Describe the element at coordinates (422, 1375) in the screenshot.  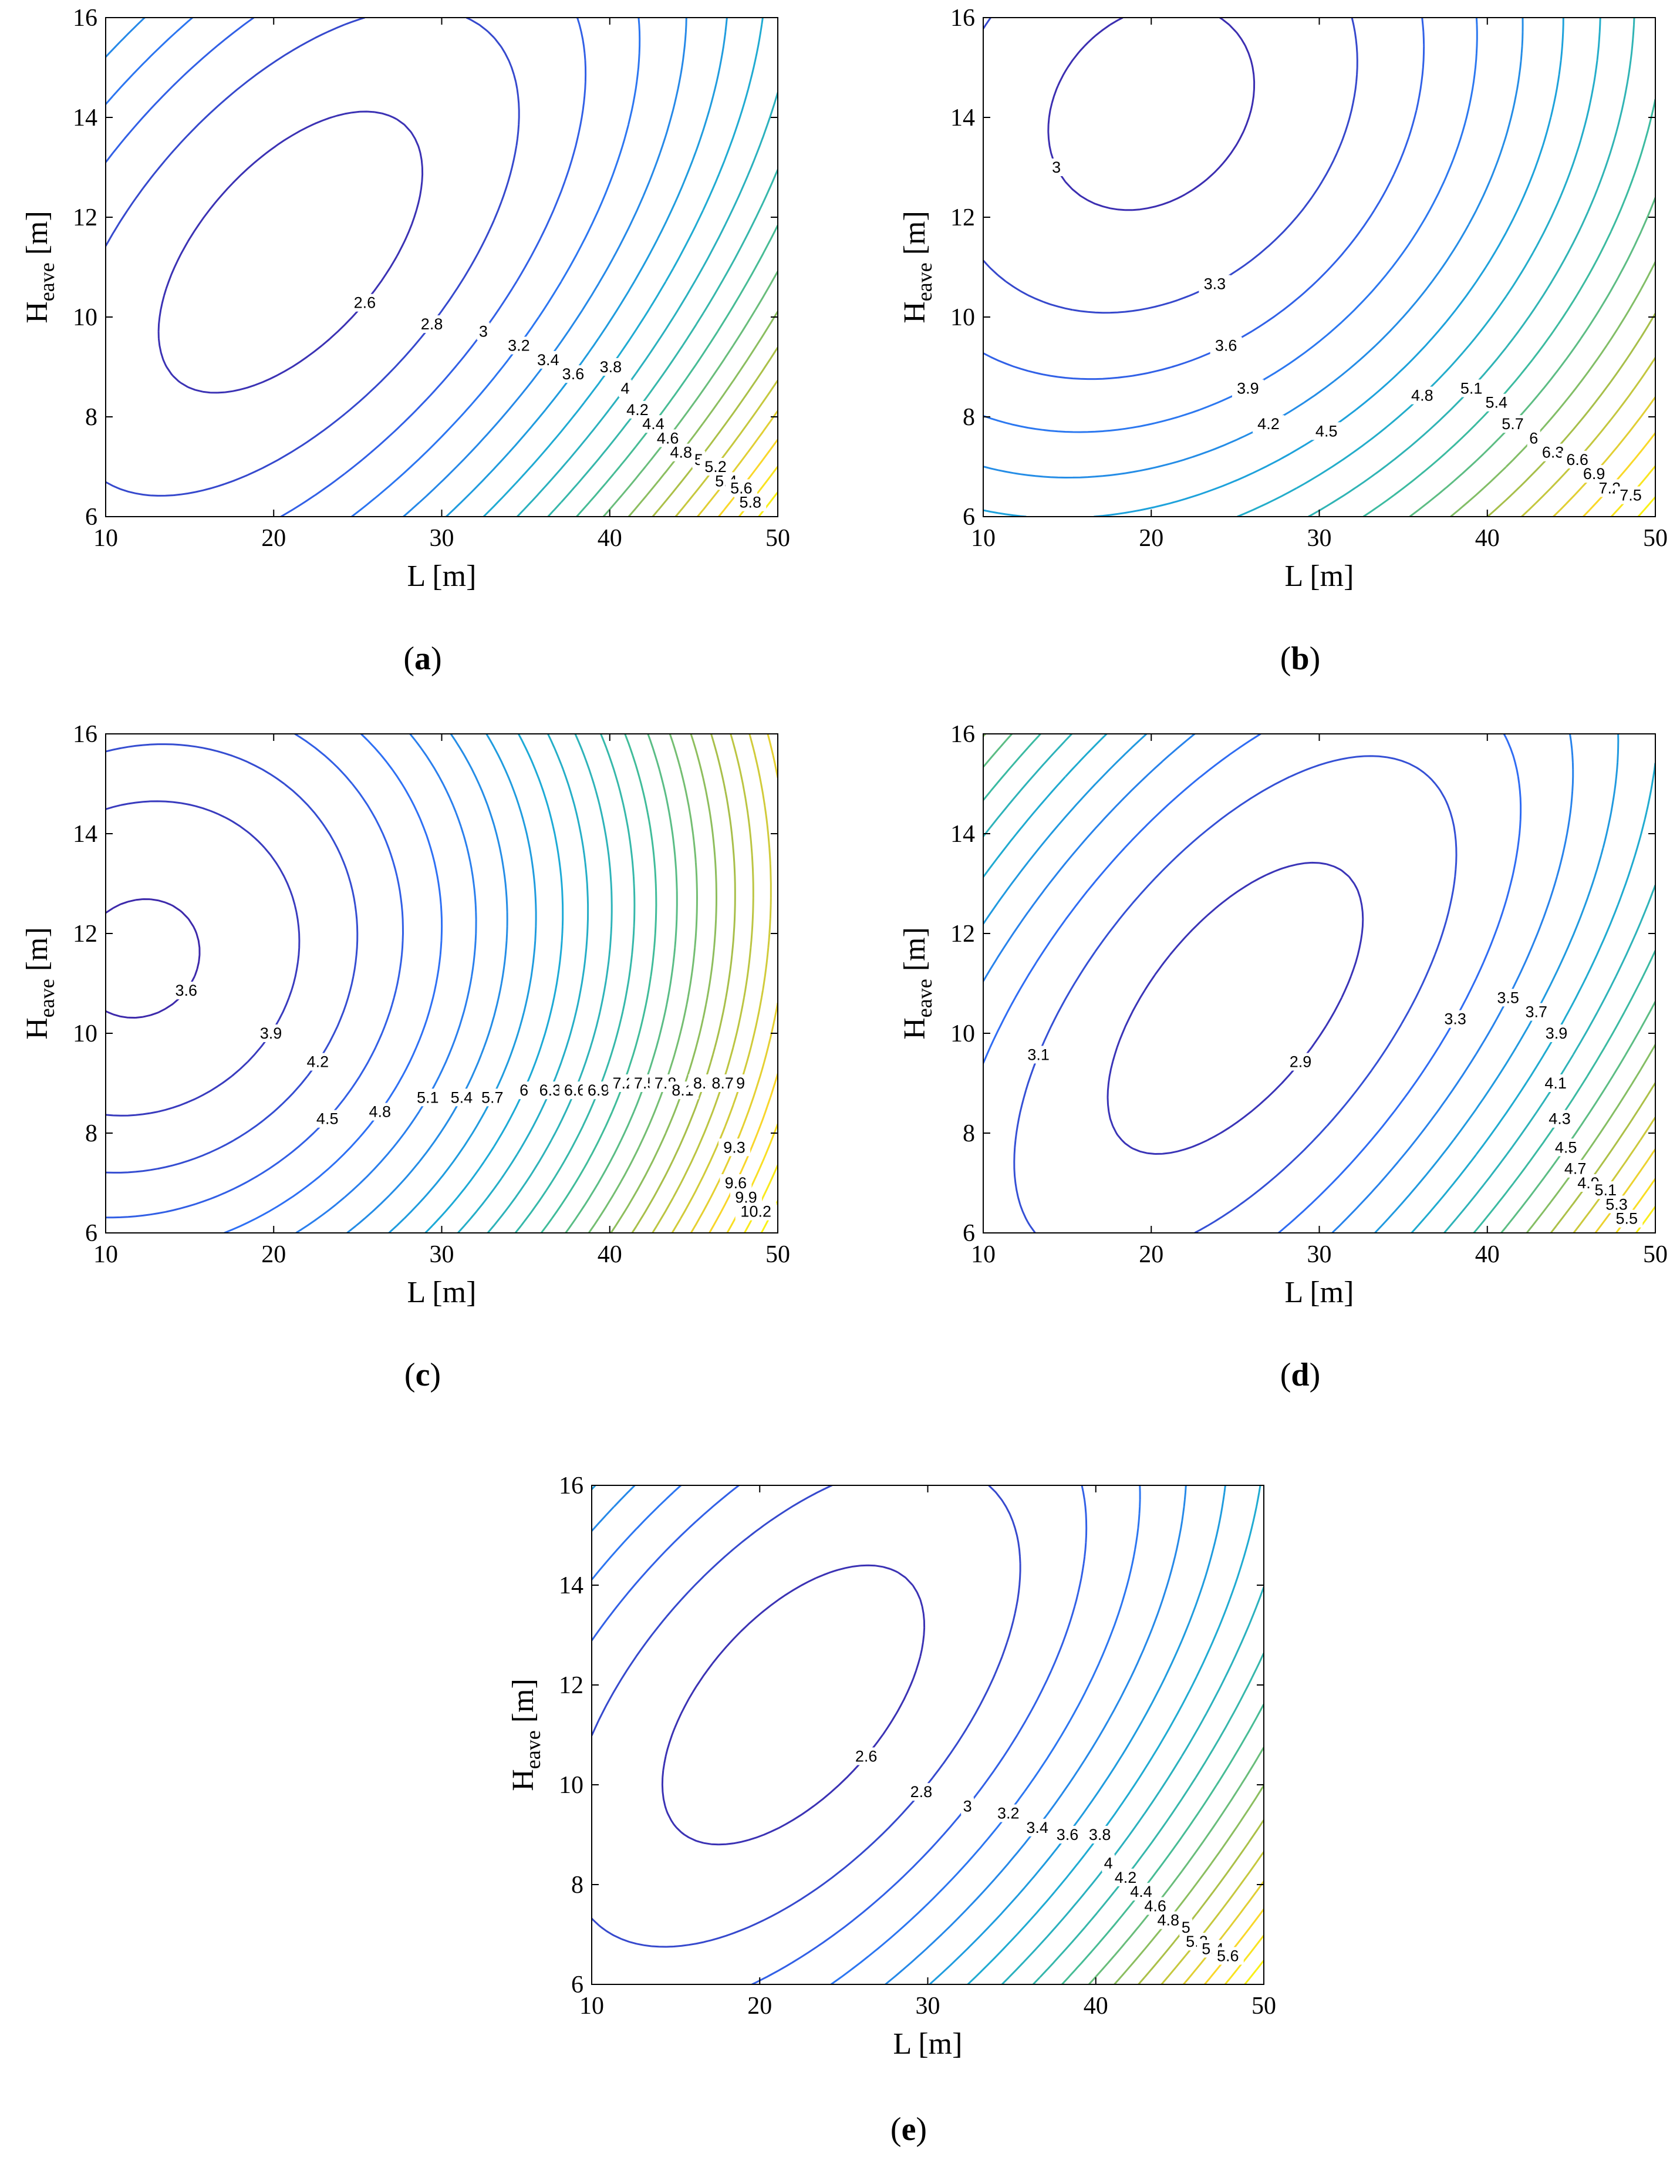
I see `caption-c: (c)` at that location.